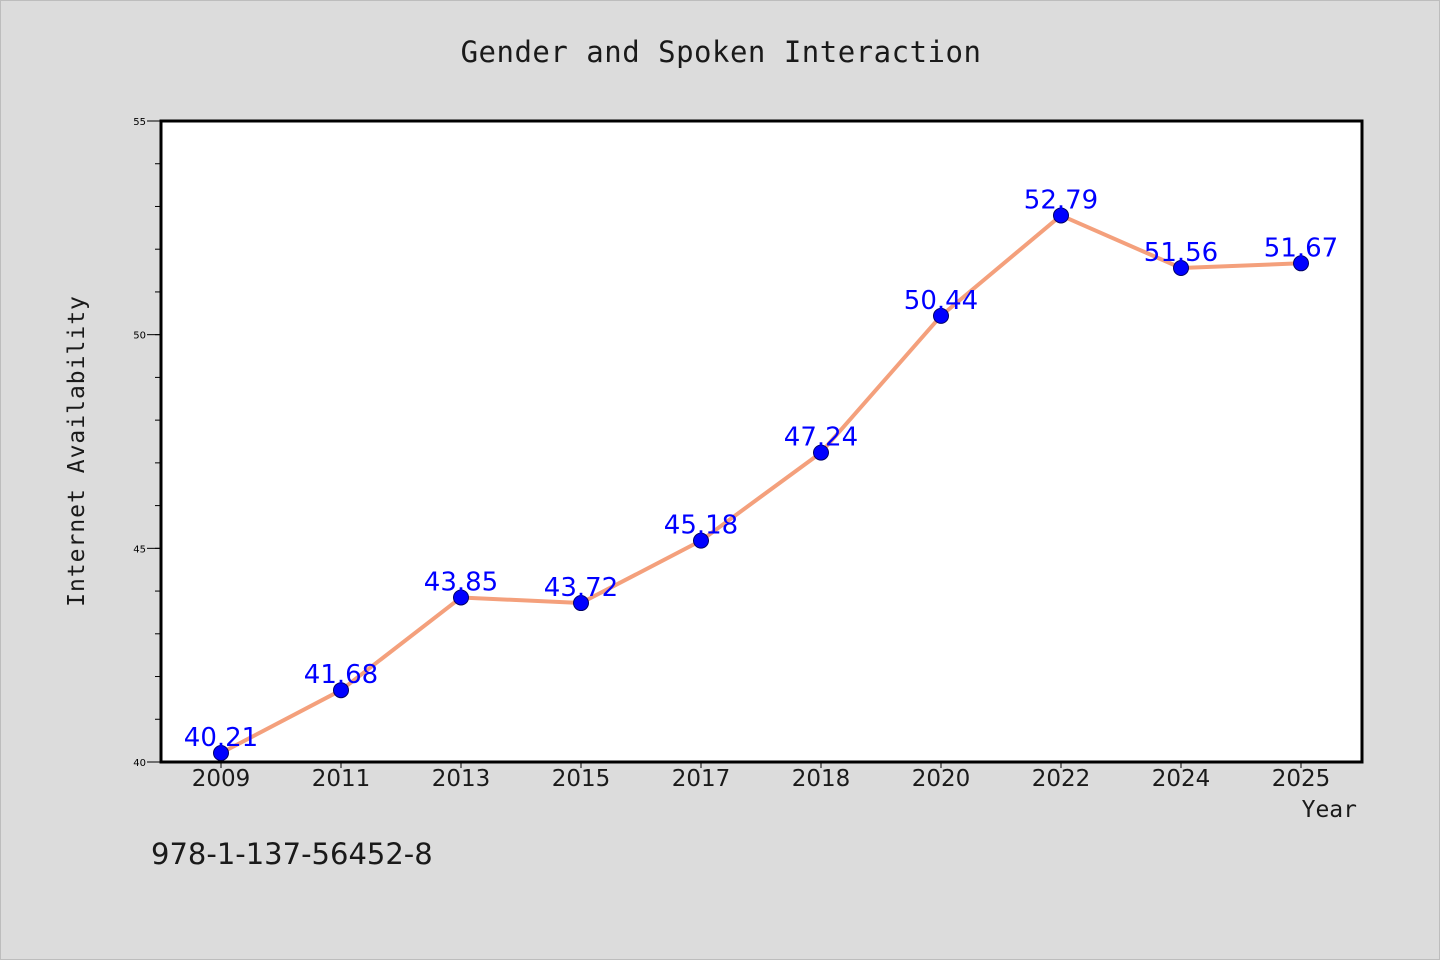 The height and width of the screenshot is (960, 1440). What do you see at coordinates (461, 779) in the screenshot?
I see `x-tick-label: 2013` at bounding box center [461, 779].